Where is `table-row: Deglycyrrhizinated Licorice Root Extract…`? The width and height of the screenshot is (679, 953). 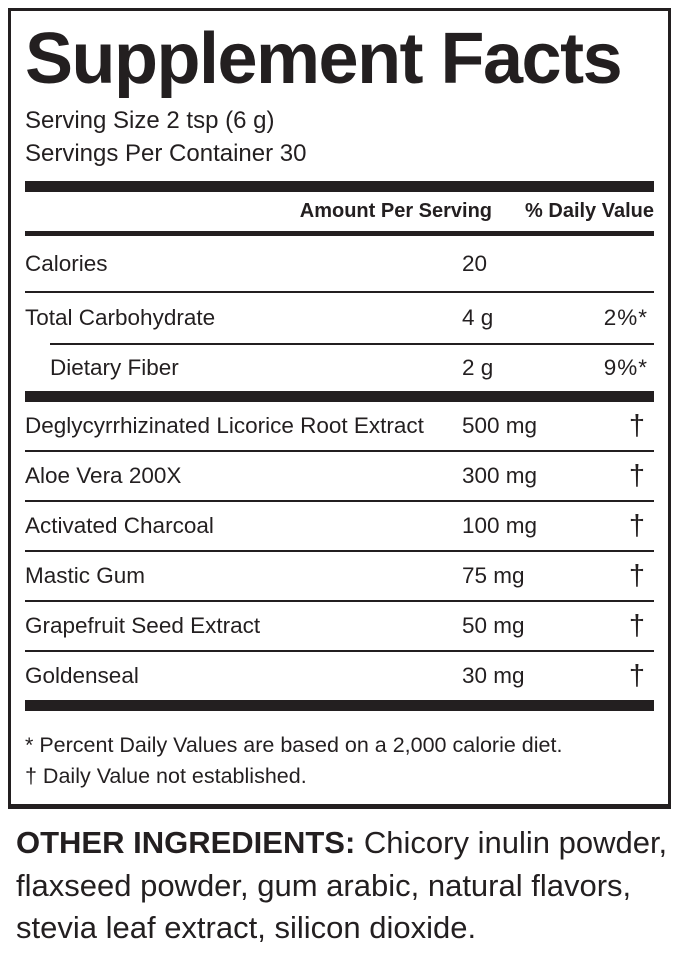
table-row: Deglycyrrhizinated Licorice Root Extract… is located at coordinates (339, 426).